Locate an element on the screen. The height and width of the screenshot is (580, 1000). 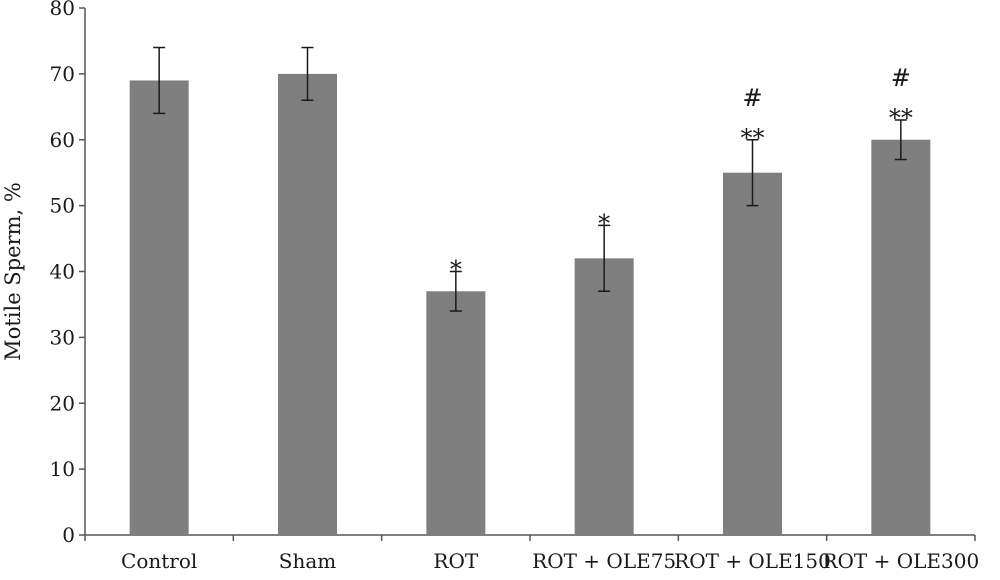
x-tick-label: ROT is located at coordinates (455, 561).